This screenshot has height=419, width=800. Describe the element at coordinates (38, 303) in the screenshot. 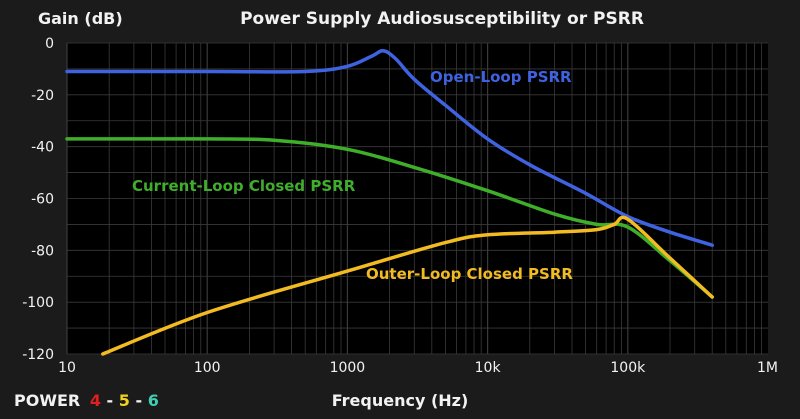

I see `y-tick-label: -100` at that location.